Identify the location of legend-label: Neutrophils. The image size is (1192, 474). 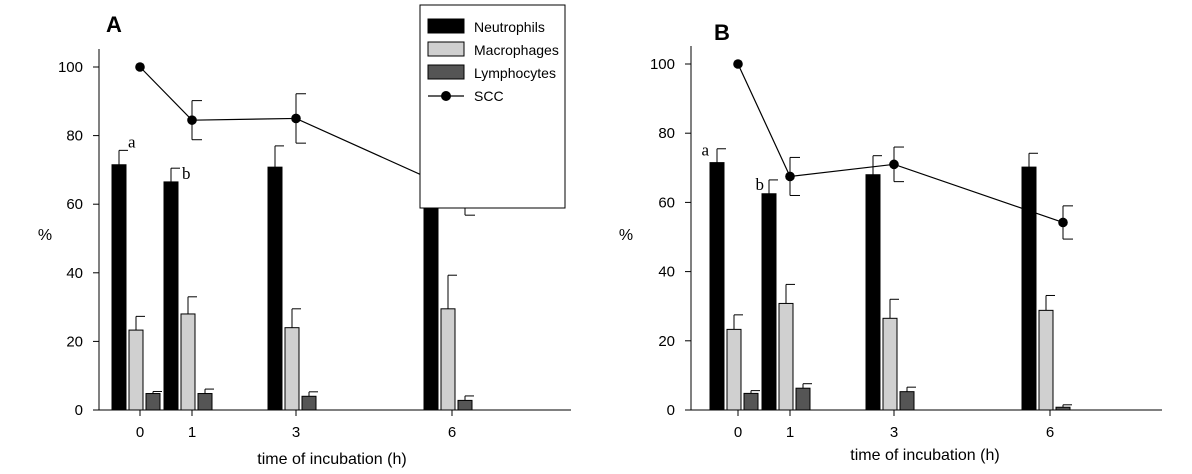
(509, 27).